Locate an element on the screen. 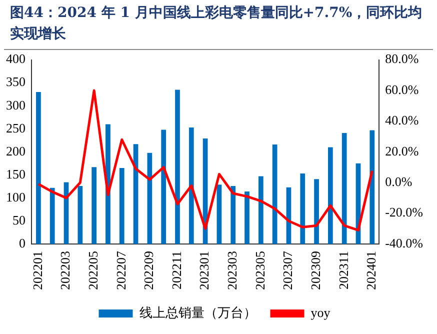 The width and height of the screenshot is (437, 334). legend-label: 线上总销量（万台） is located at coordinates (197, 312).